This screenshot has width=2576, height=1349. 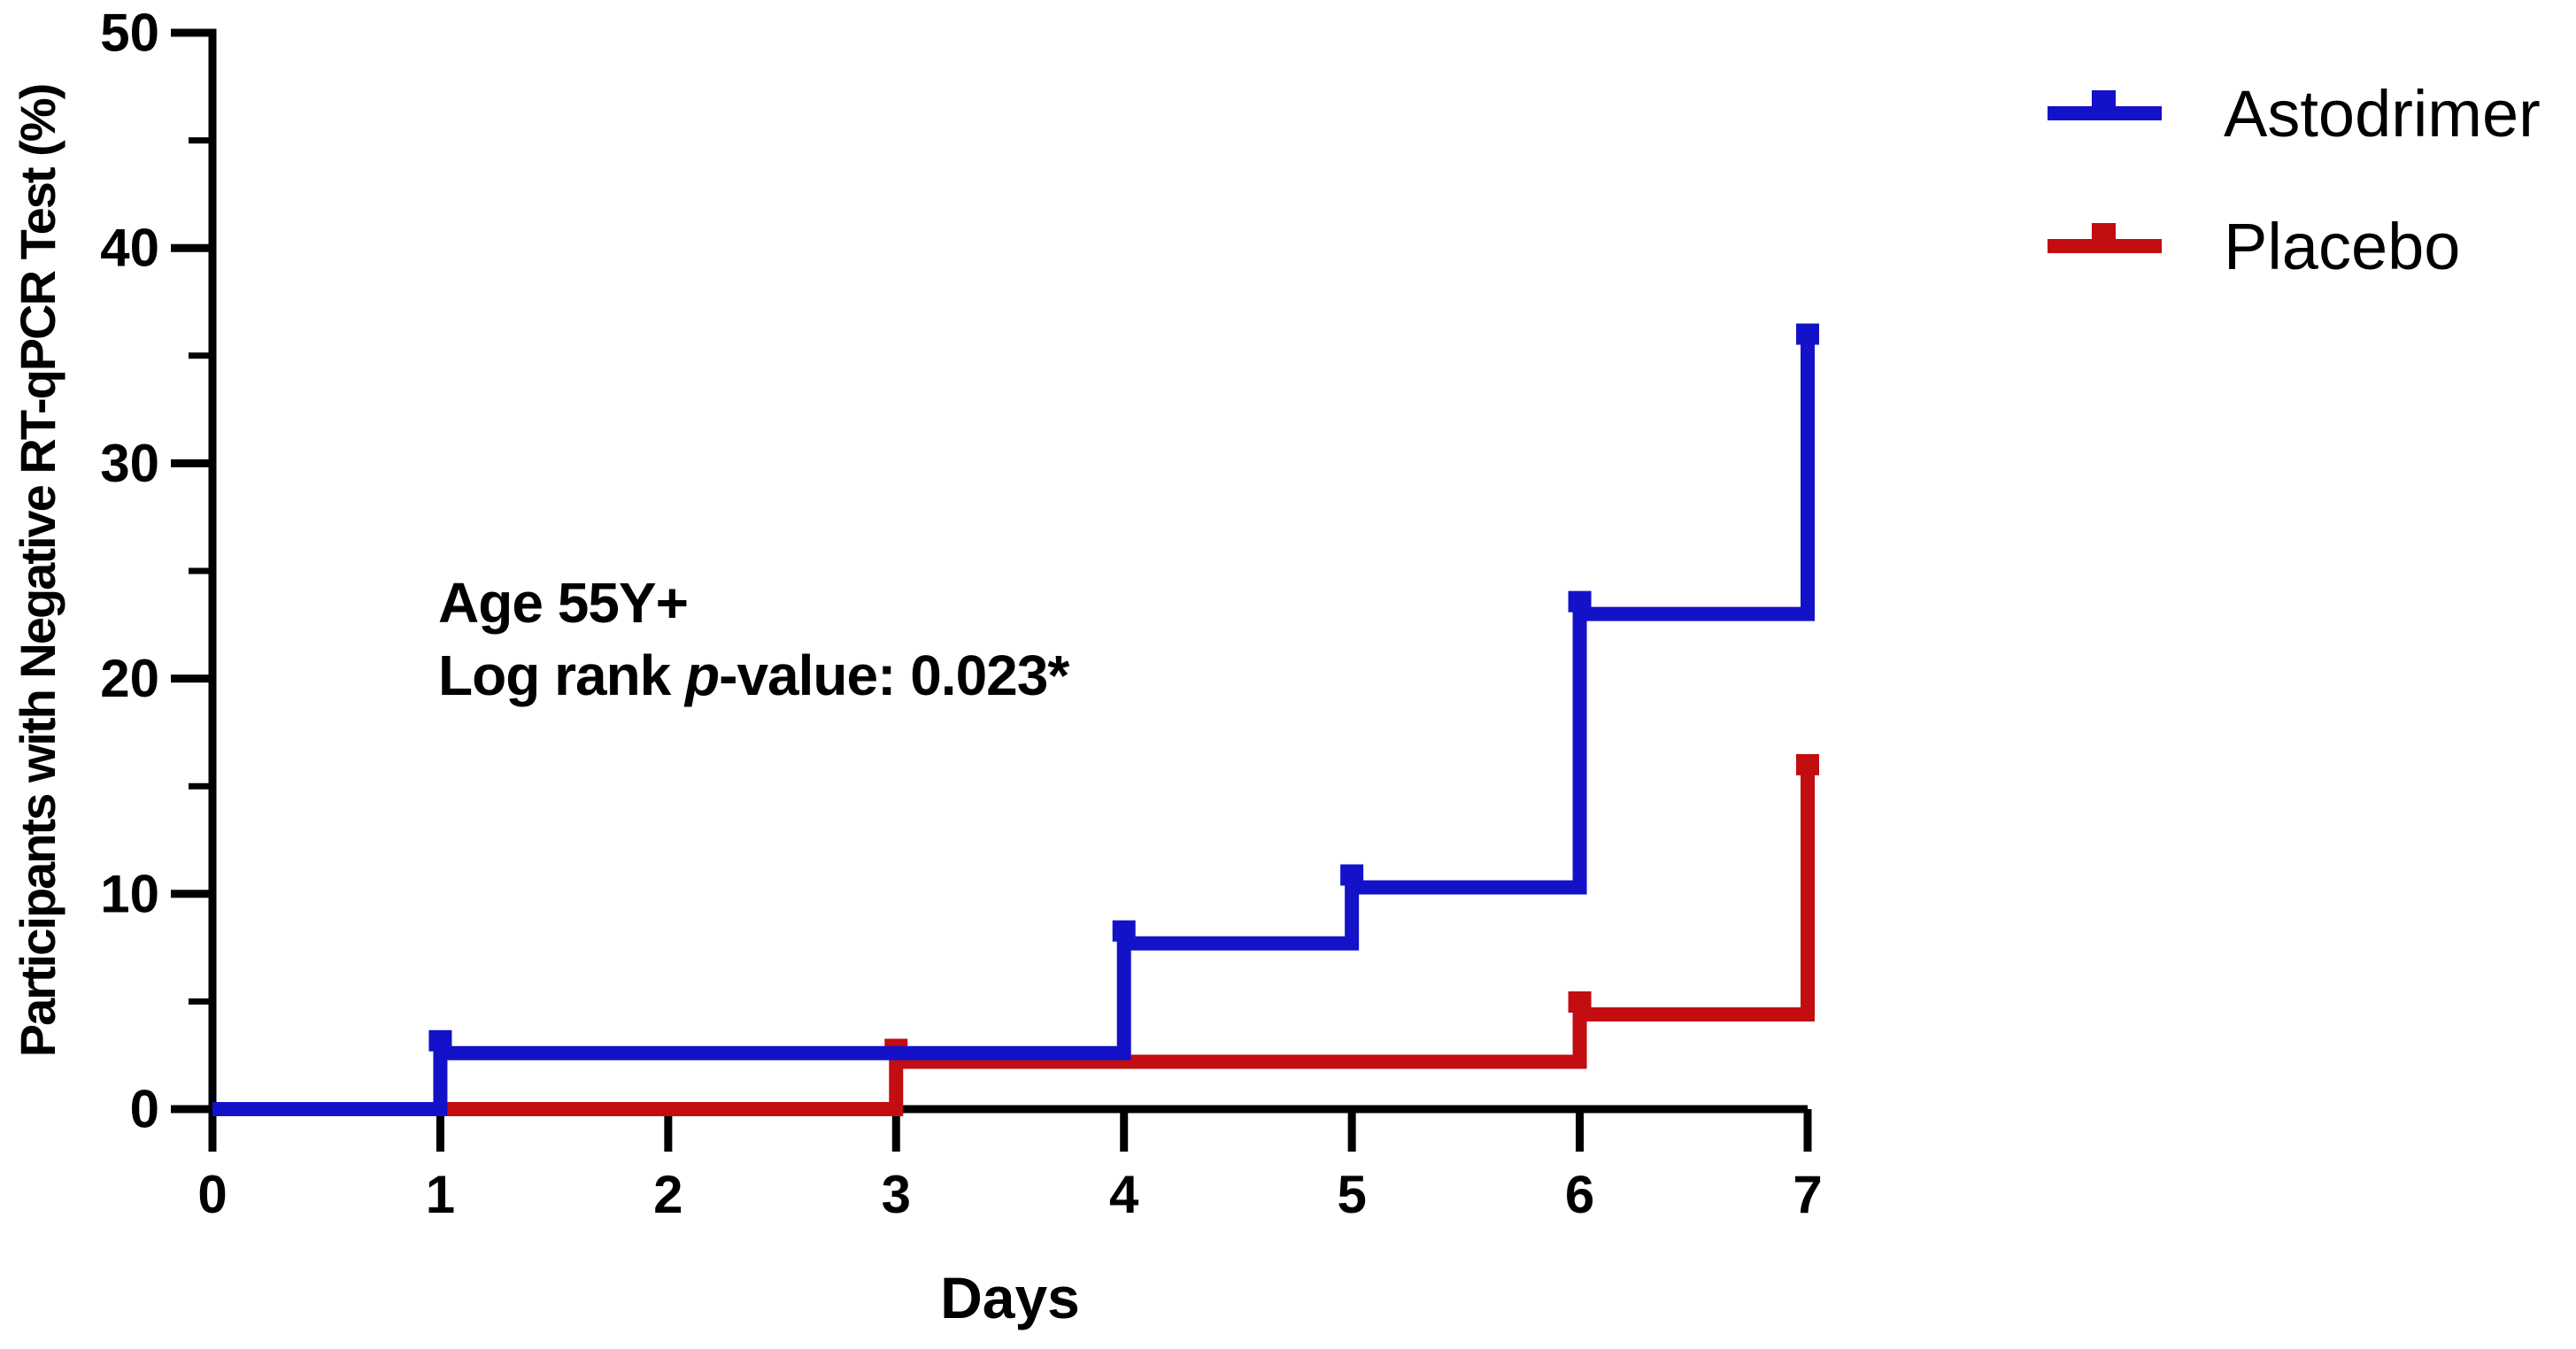 I want to click on legend-label-placebo: Placebo, so click(x=2342, y=247).